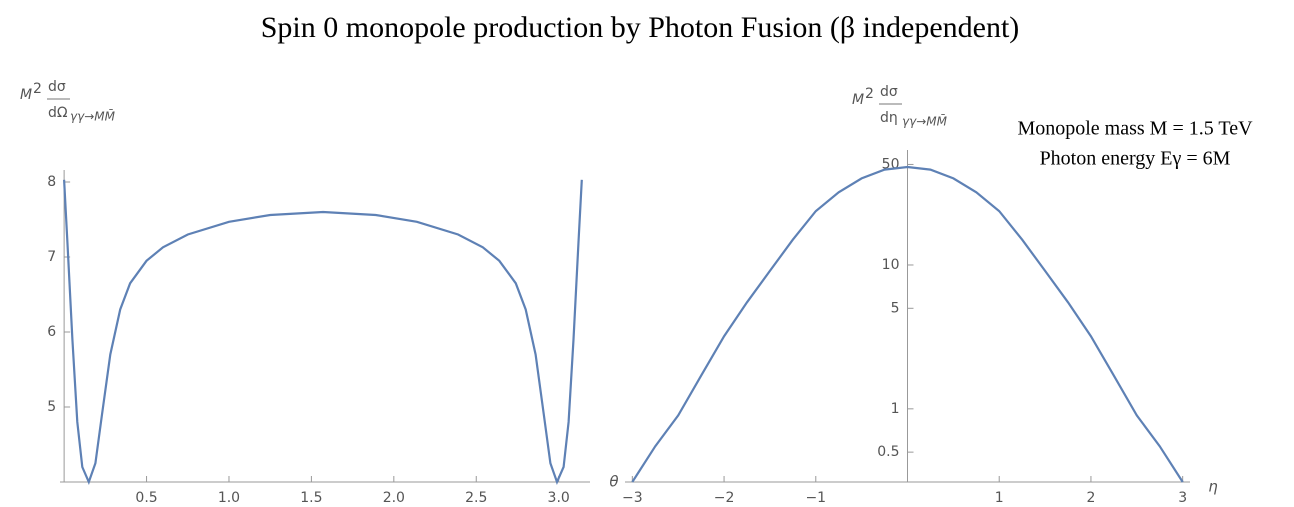 This screenshot has width=1294, height=507. Describe the element at coordinates (613, 482) in the screenshot. I see `x-axis-label: θ` at that location.